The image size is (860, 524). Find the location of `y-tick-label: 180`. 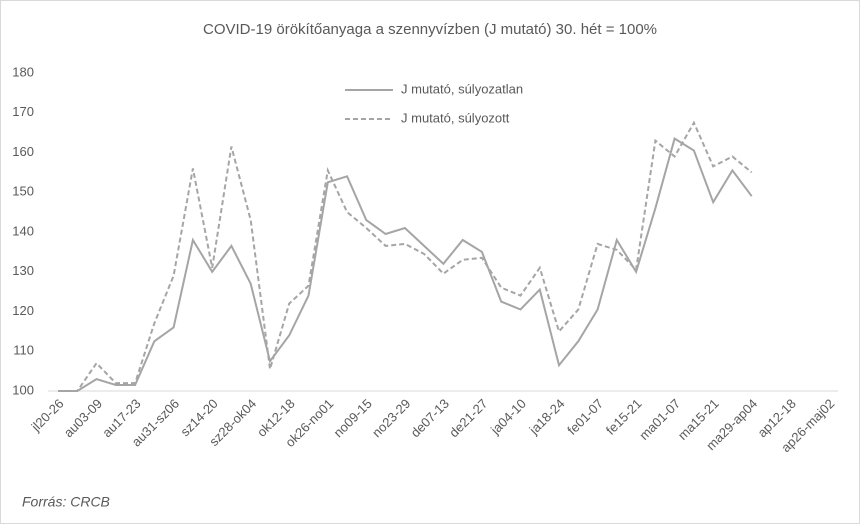

y-tick-label: 180 is located at coordinates (23, 71).